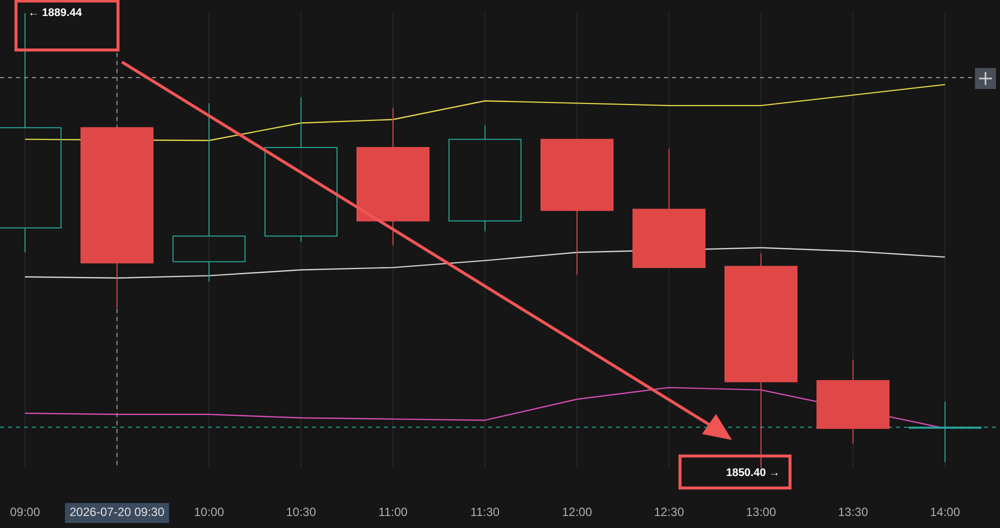 This screenshot has width=1000, height=528. I want to click on annotation: ← 1889.44, so click(55, 12).